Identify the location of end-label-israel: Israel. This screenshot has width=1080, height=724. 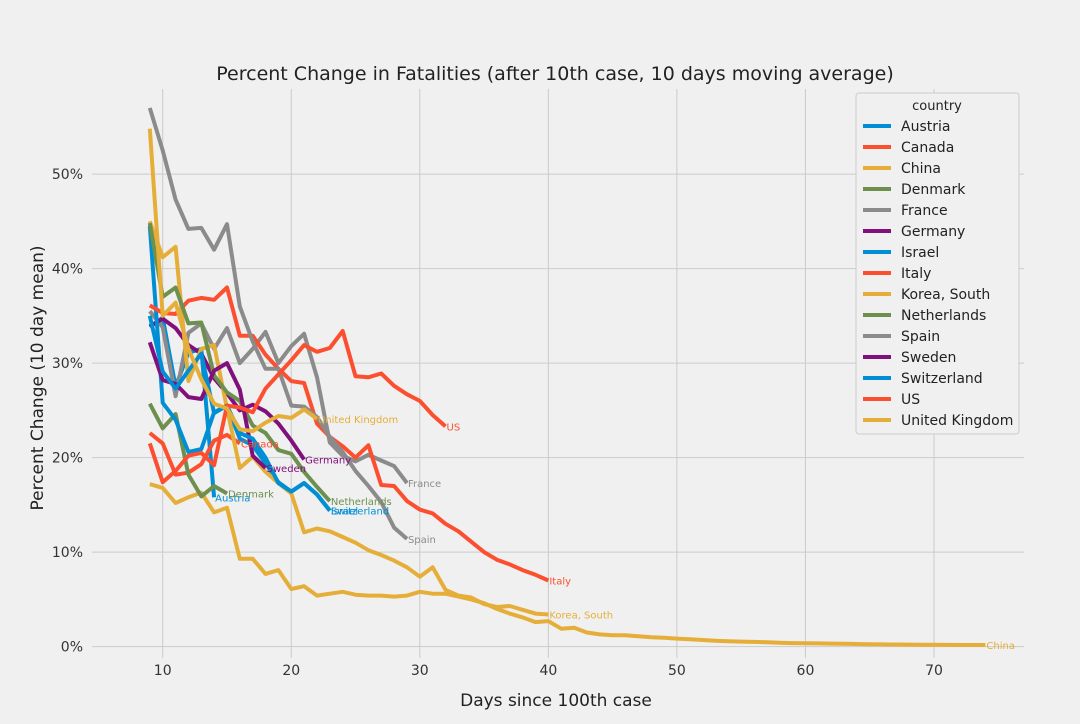
(344, 512).